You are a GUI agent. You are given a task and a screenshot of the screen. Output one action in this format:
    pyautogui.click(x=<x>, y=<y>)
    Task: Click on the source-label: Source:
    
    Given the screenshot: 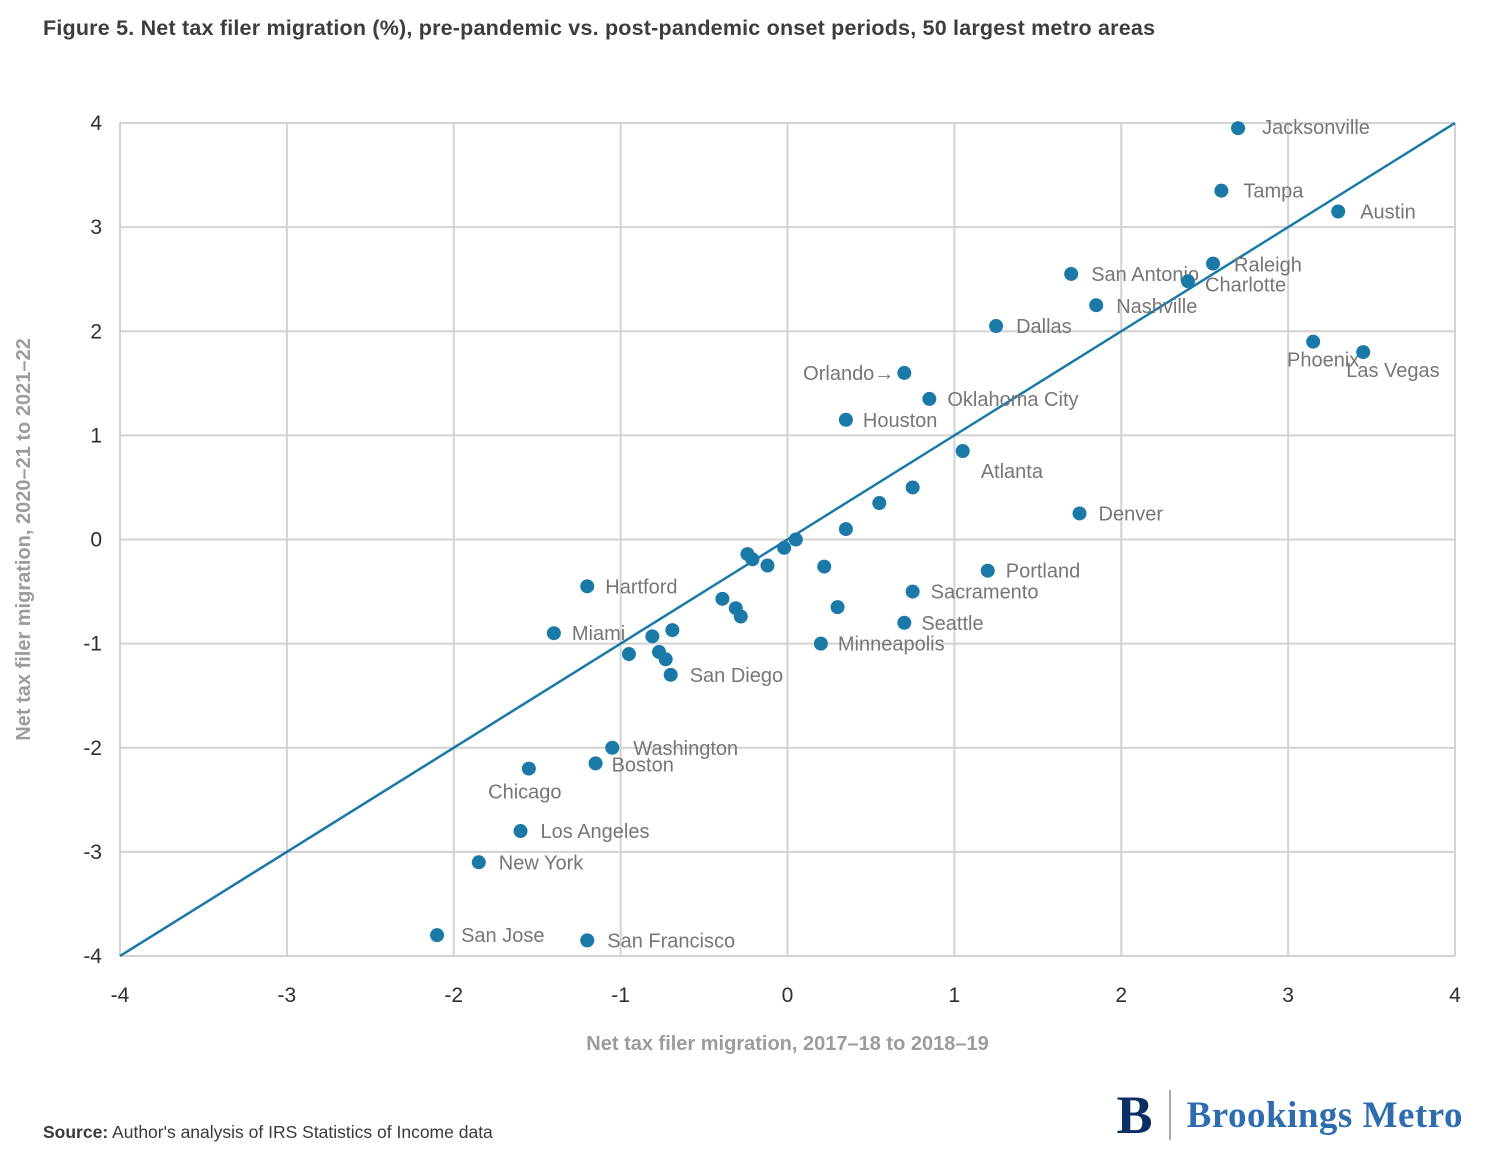 What is the action you would take?
    pyautogui.click(x=76, y=1132)
    